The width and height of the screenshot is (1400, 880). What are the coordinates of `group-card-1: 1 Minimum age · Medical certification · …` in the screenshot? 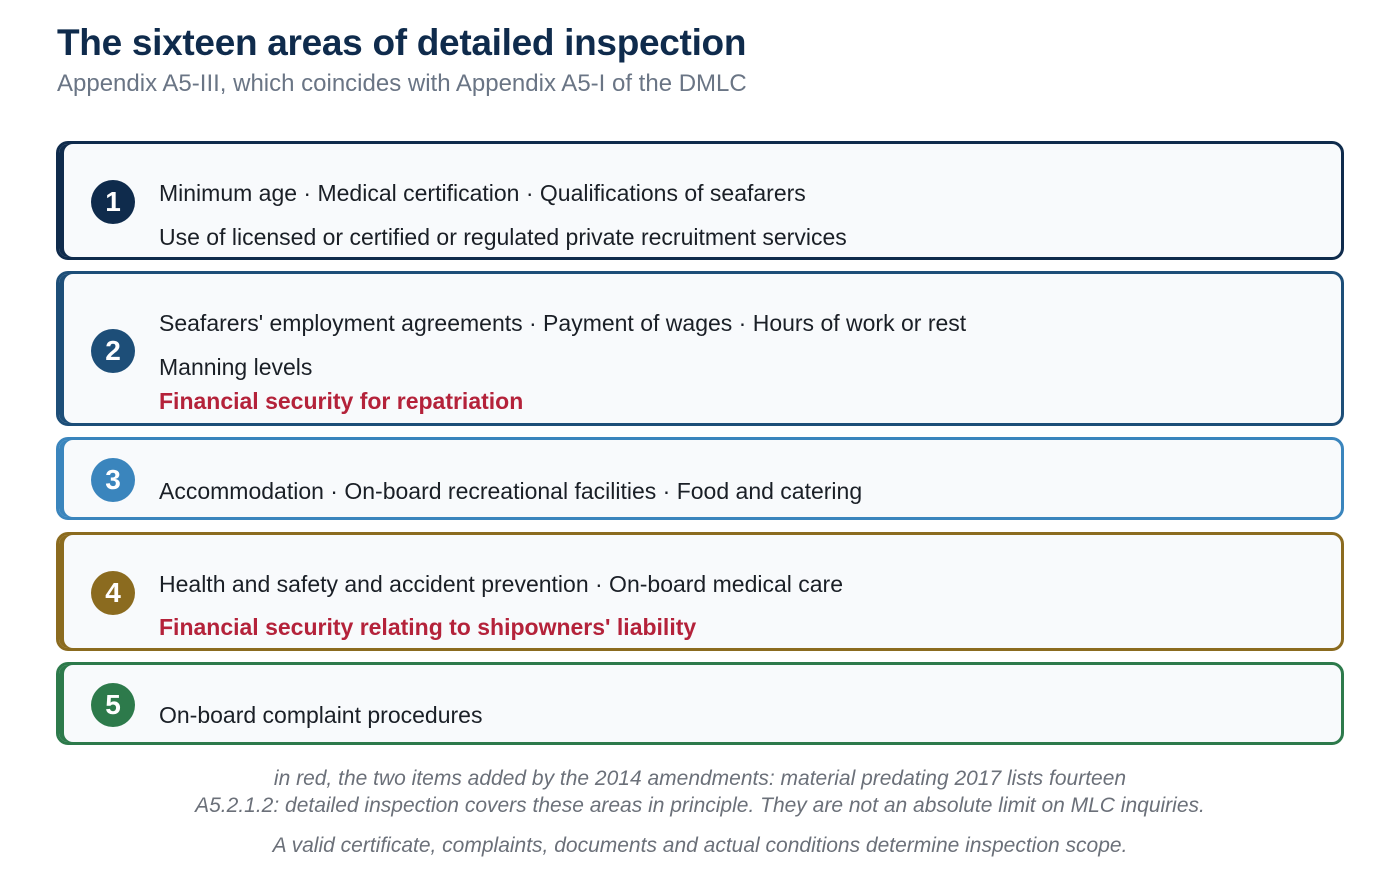 It's located at (700, 200).